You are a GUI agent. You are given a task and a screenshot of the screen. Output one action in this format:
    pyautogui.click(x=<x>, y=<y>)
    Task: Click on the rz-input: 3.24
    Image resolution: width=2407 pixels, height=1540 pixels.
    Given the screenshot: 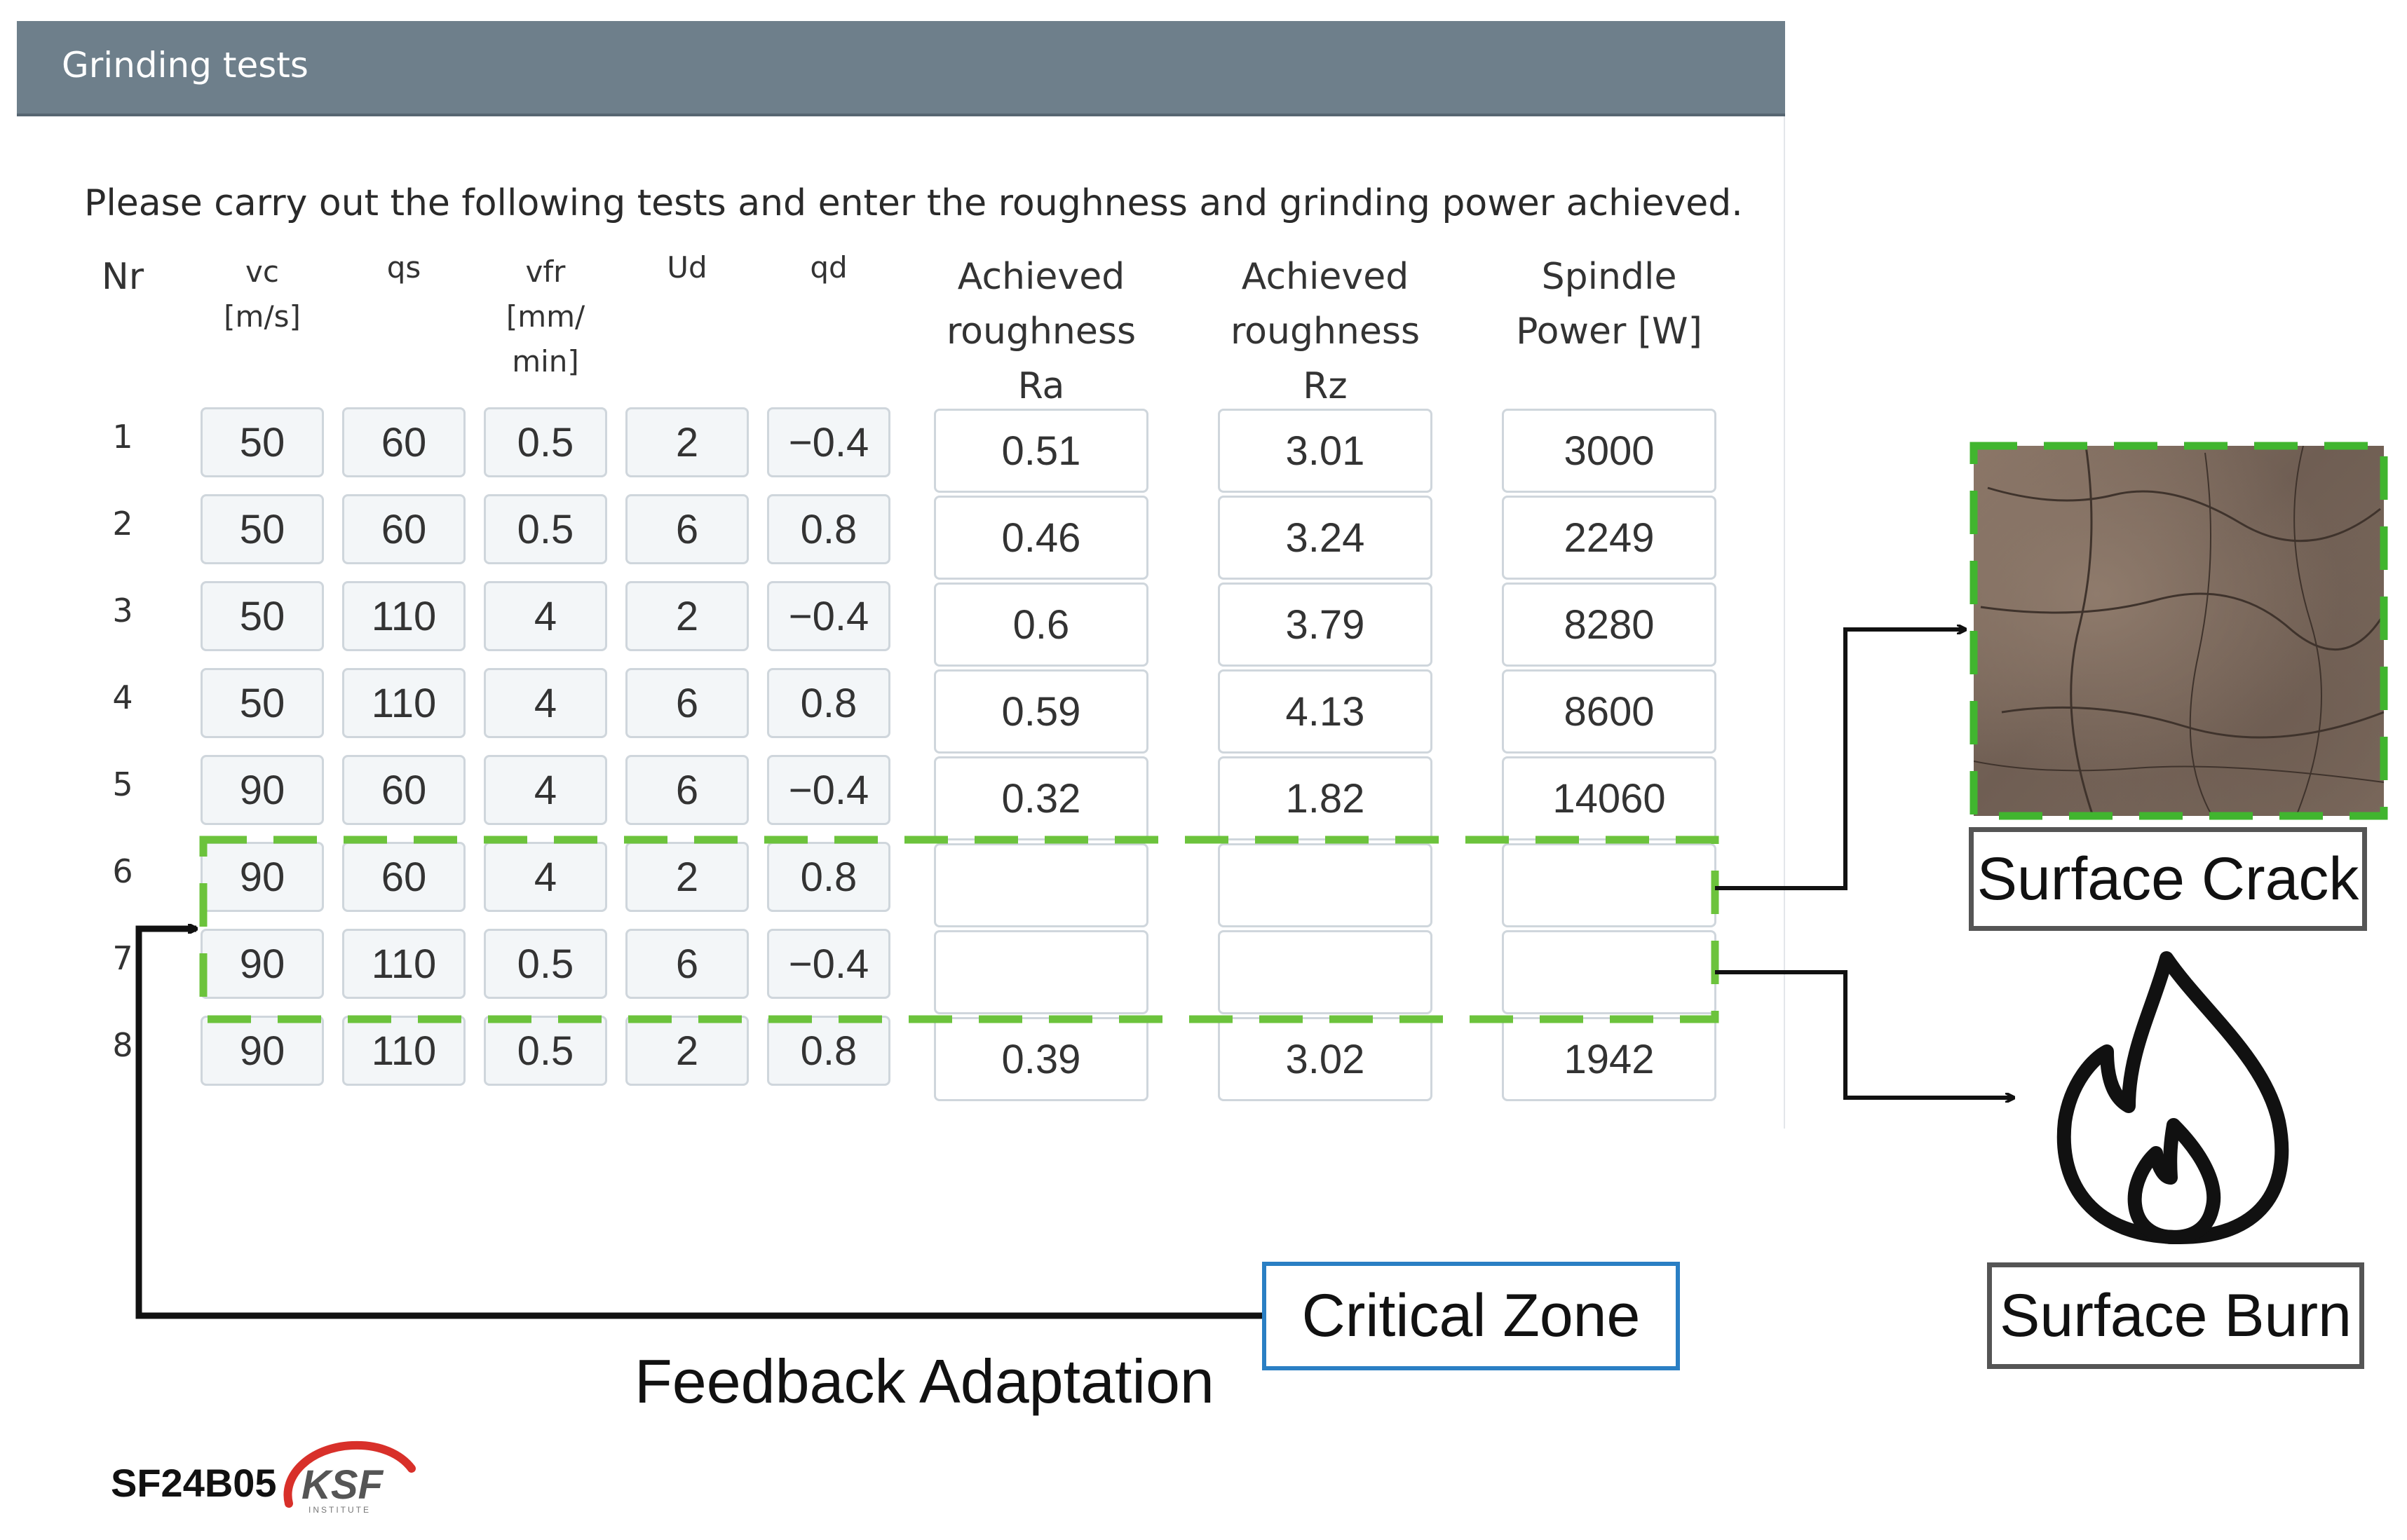 What is the action you would take?
    pyautogui.click(x=1325, y=538)
    